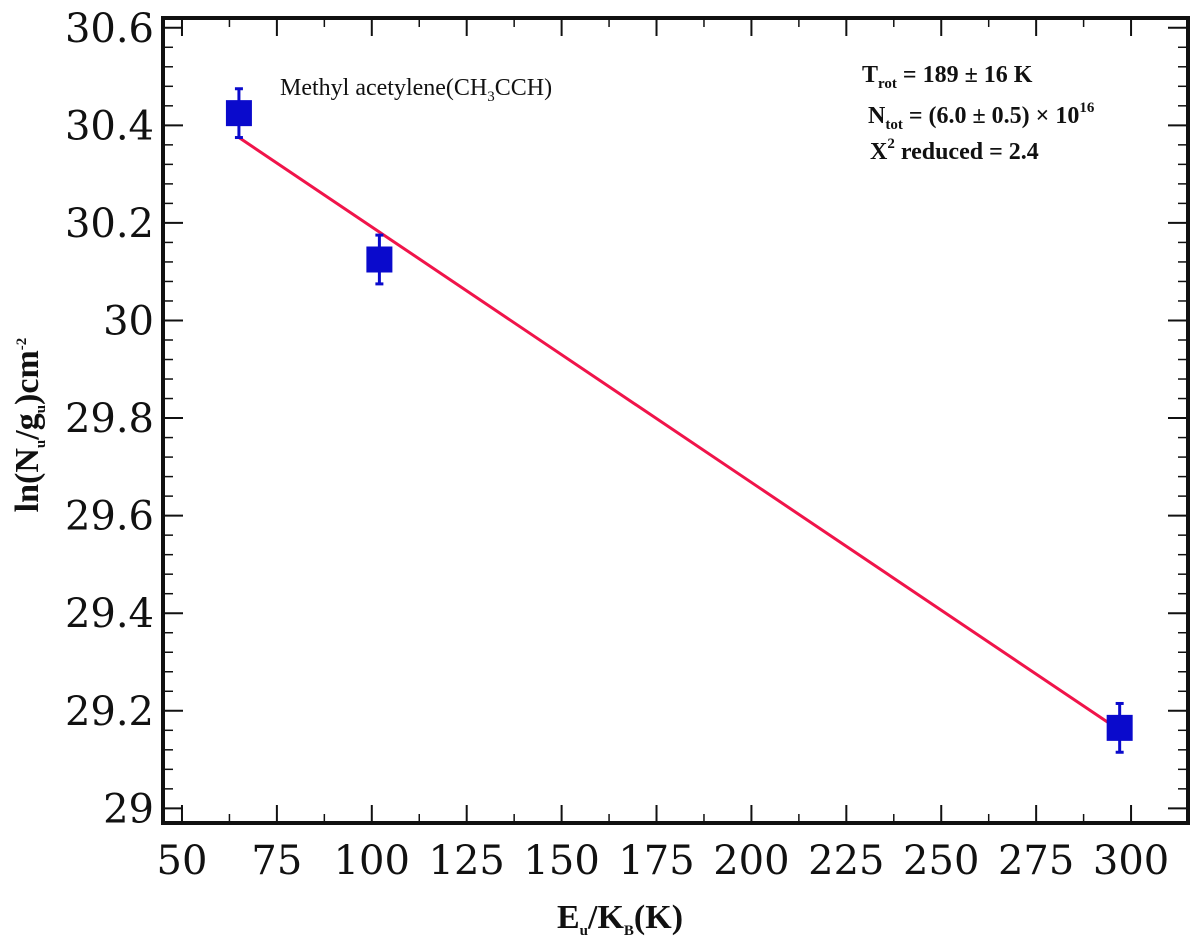 The height and width of the screenshot is (946, 1200). I want to click on trot-annotation: Trot = 189 ± 16 K, so click(947, 77).